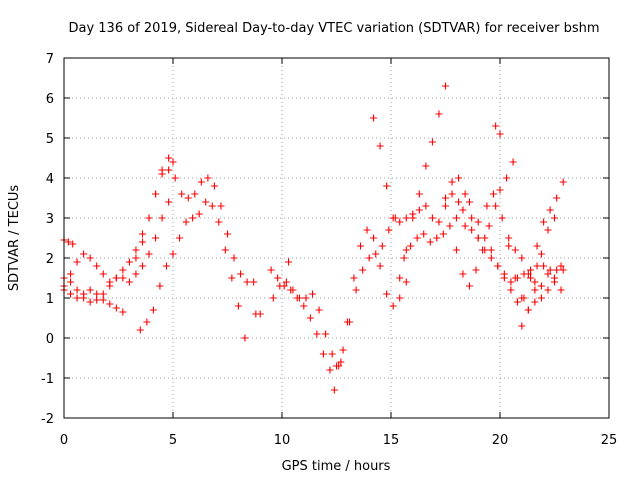  What do you see at coordinates (47, 419) in the screenshot?
I see `y-tick-label: -2` at bounding box center [47, 419].